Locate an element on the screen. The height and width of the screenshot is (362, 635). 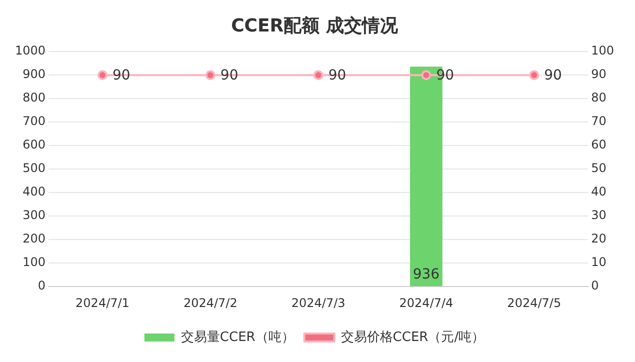
y-tick-label: 0 is located at coordinates (42, 285).